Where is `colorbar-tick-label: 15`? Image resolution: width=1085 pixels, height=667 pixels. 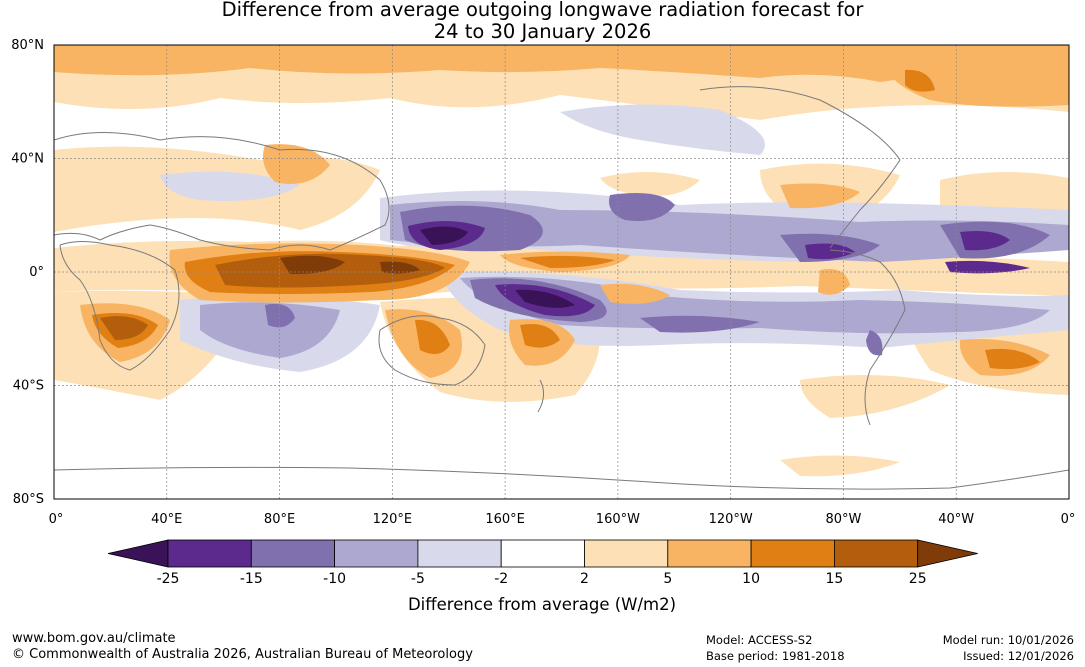 colorbar-tick-label: 15 is located at coordinates (834, 579).